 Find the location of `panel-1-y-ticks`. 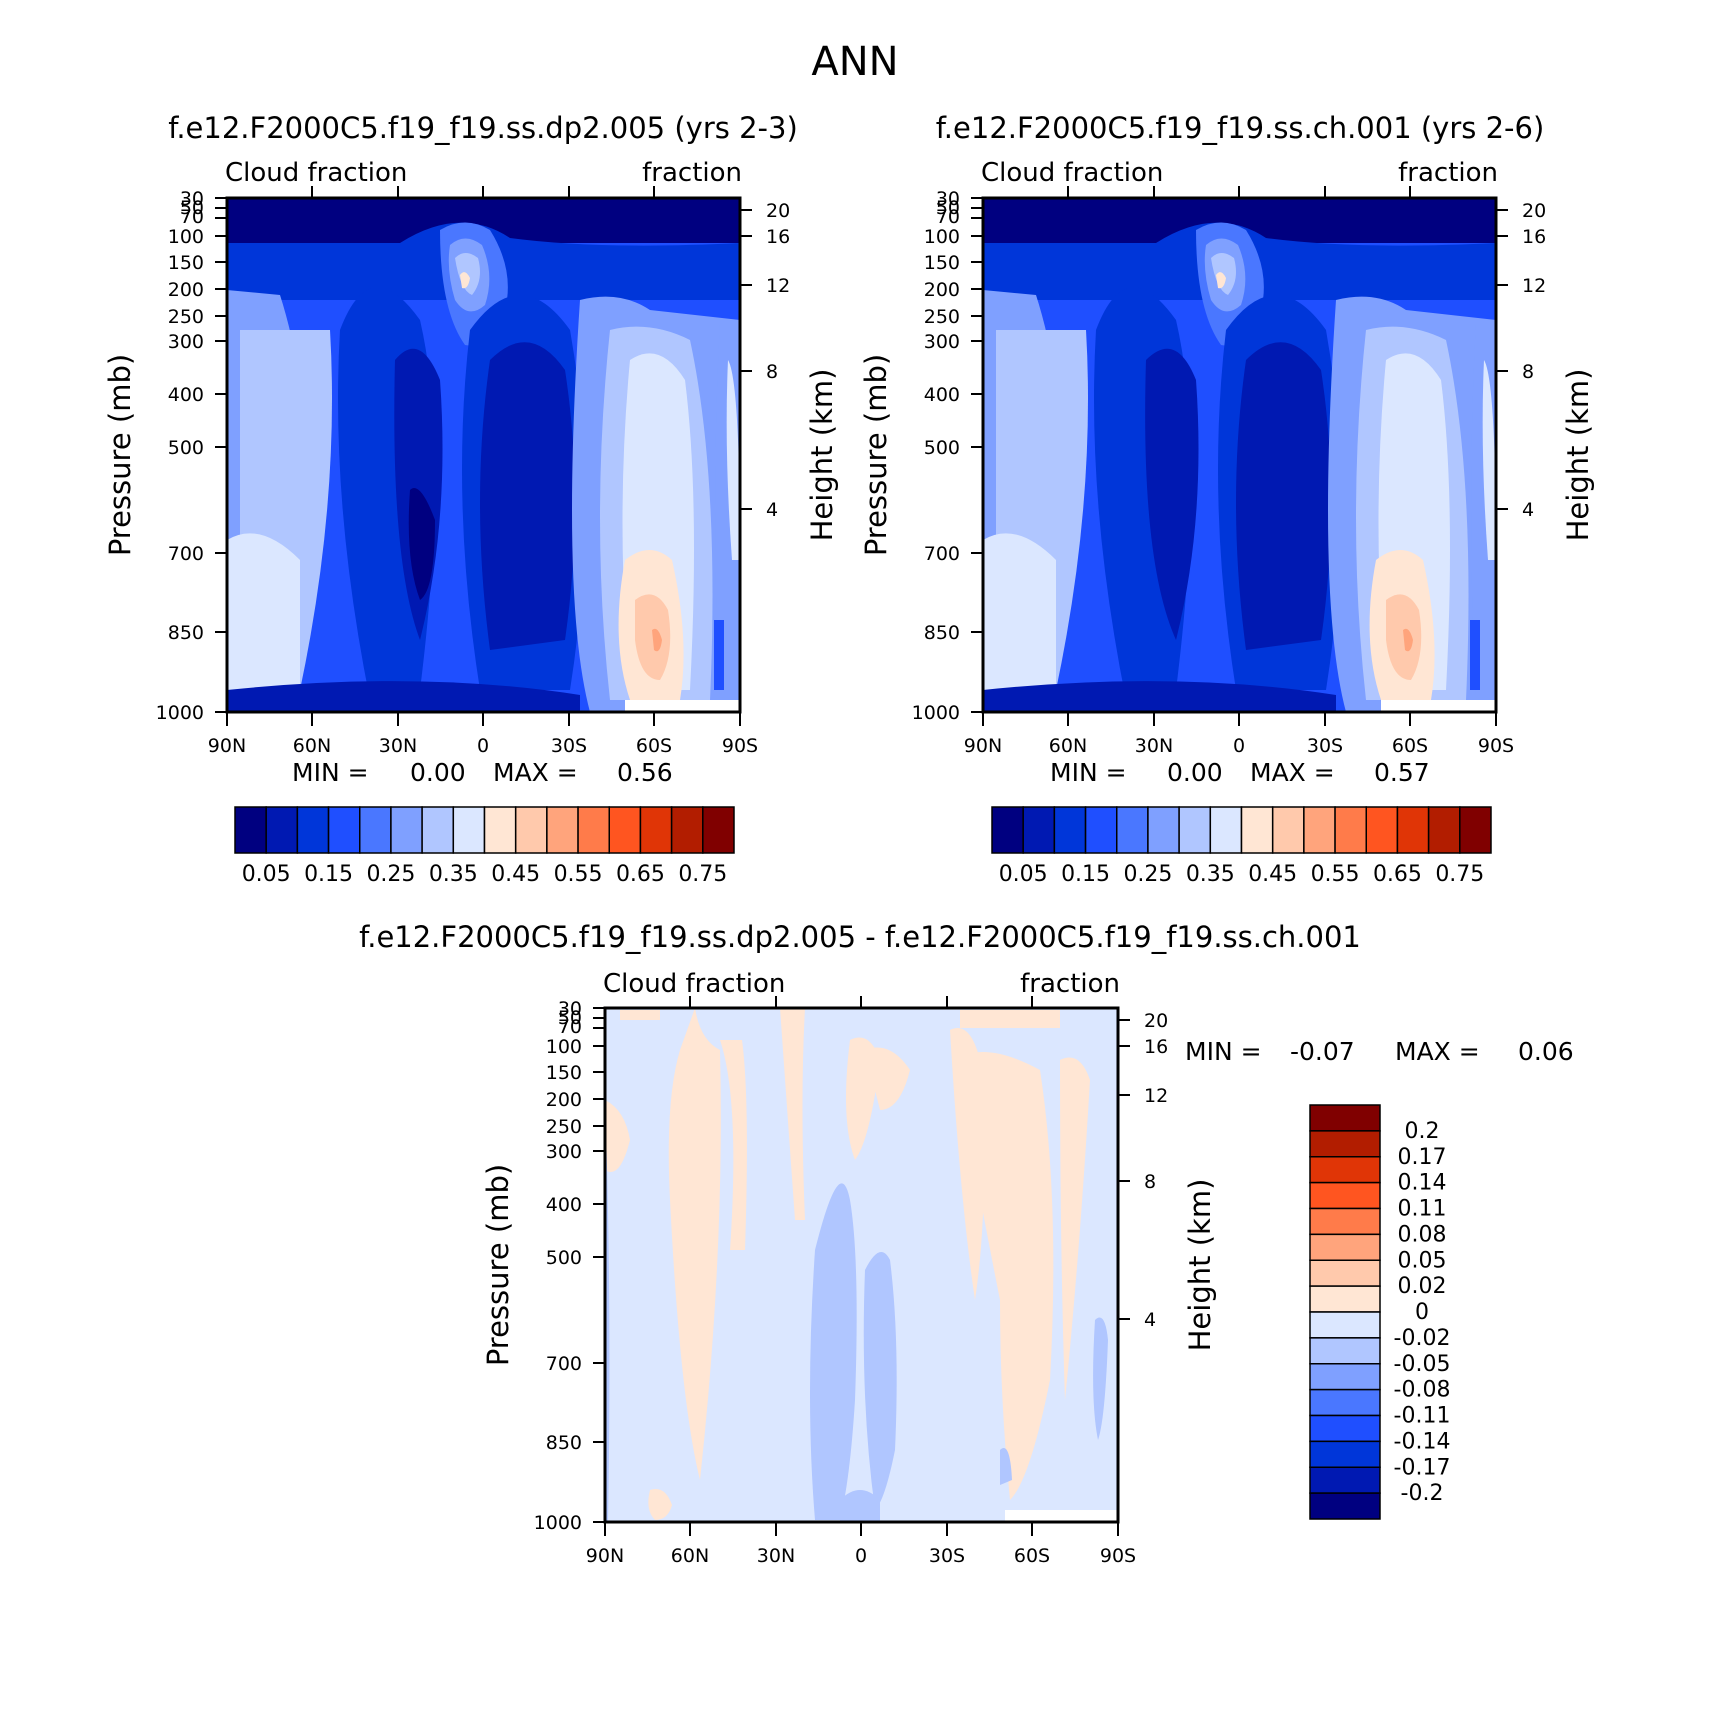

panel-1-y-ticks is located at coordinates (221, 455).